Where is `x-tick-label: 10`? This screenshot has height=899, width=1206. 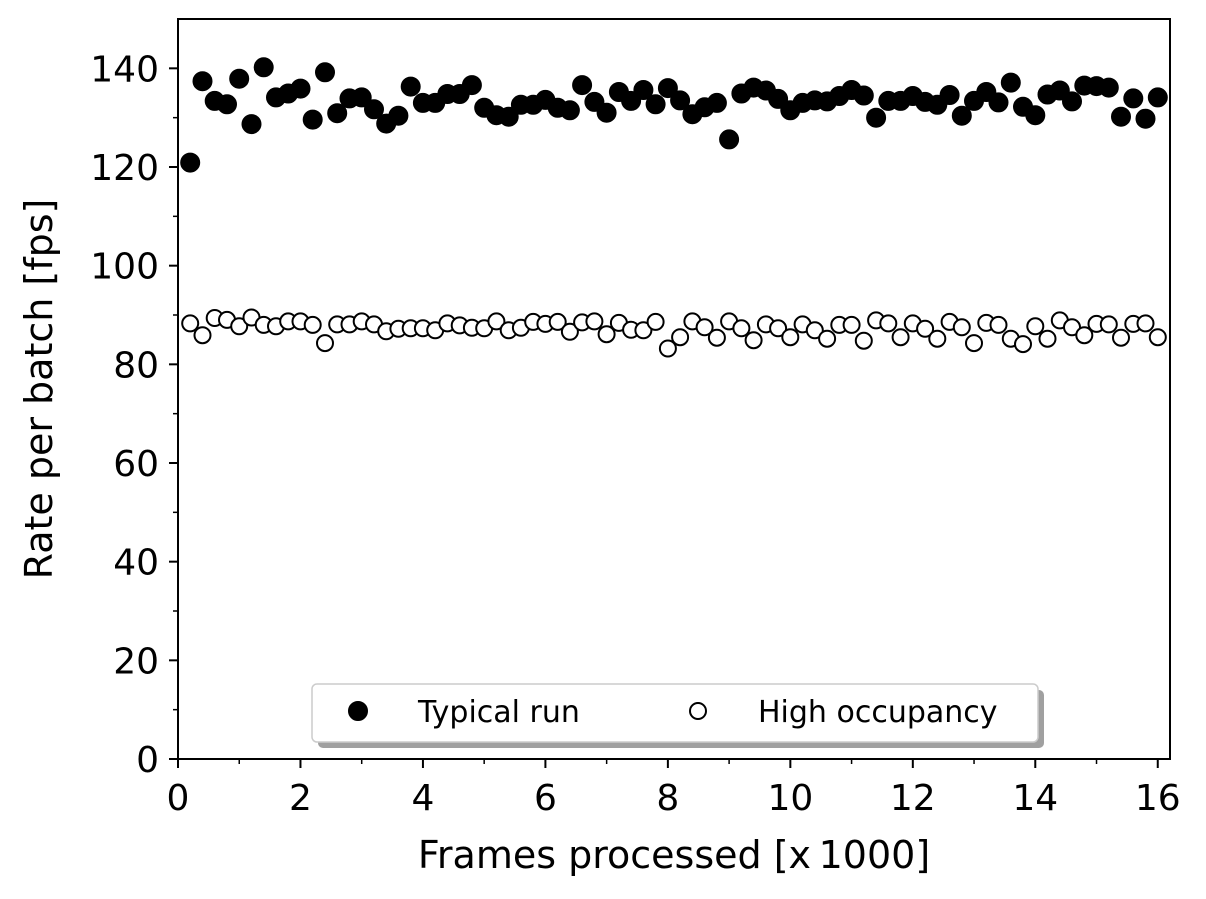 x-tick-label: 10 is located at coordinates (790, 798).